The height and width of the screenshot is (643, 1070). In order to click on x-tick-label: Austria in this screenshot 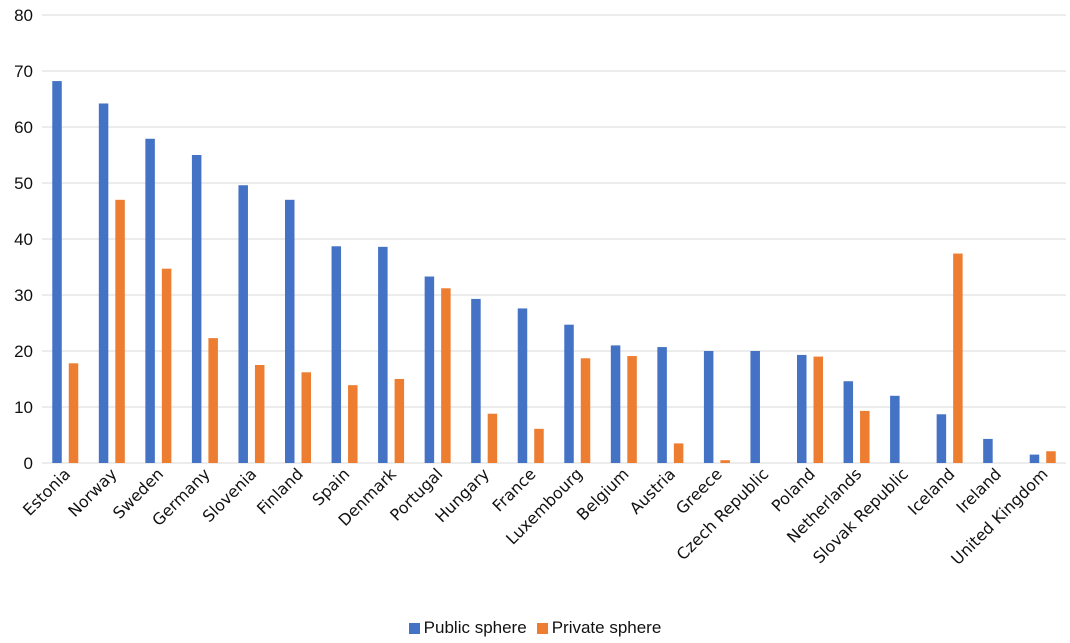, I will do `click(652, 490)`.